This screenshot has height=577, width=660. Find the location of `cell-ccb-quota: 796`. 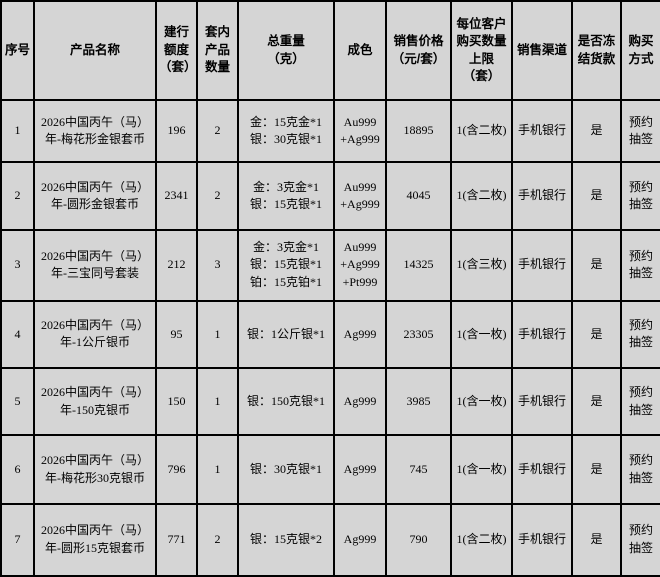

cell-ccb-quota: 796 is located at coordinates (176, 469).